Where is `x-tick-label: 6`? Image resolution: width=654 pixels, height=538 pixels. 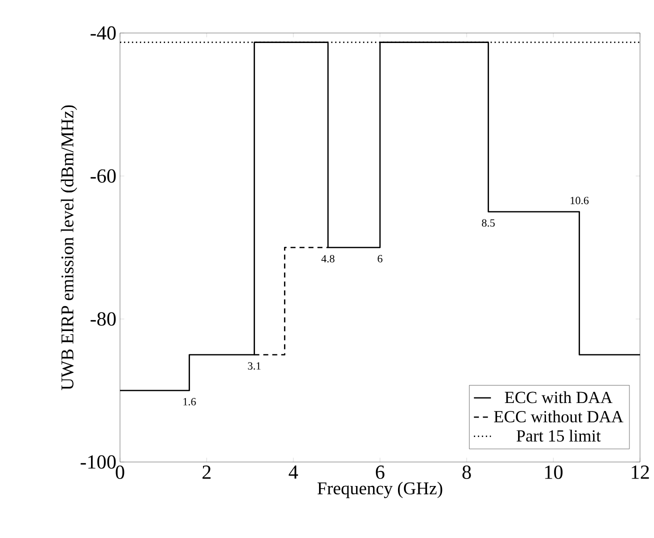 x-tick-label: 6 is located at coordinates (380, 472).